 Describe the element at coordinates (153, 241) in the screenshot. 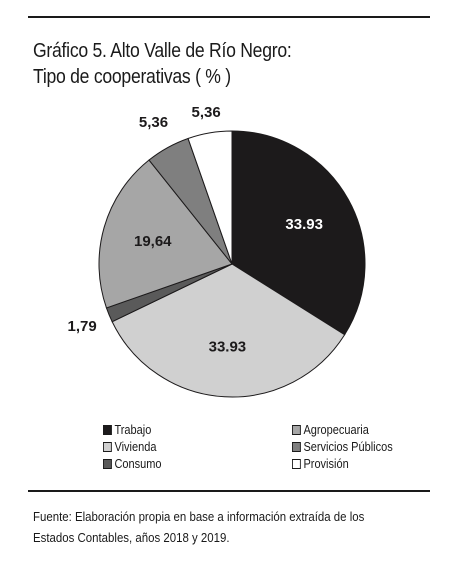

I see `slice-label-agropecuaria: 19,64` at that location.